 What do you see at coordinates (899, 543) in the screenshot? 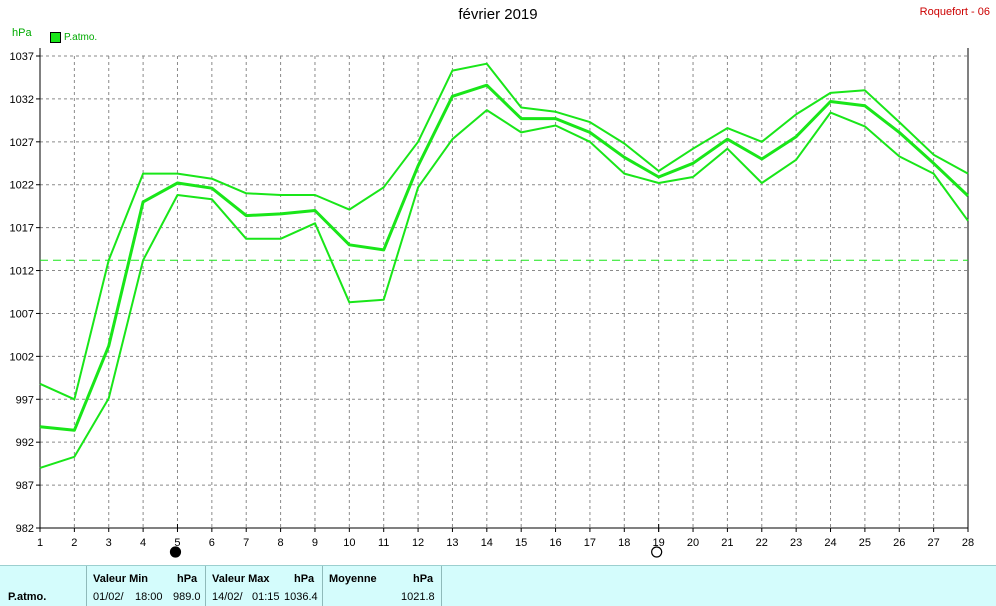
I see `x-tick-label: 26` at bounding box center [899, 543].